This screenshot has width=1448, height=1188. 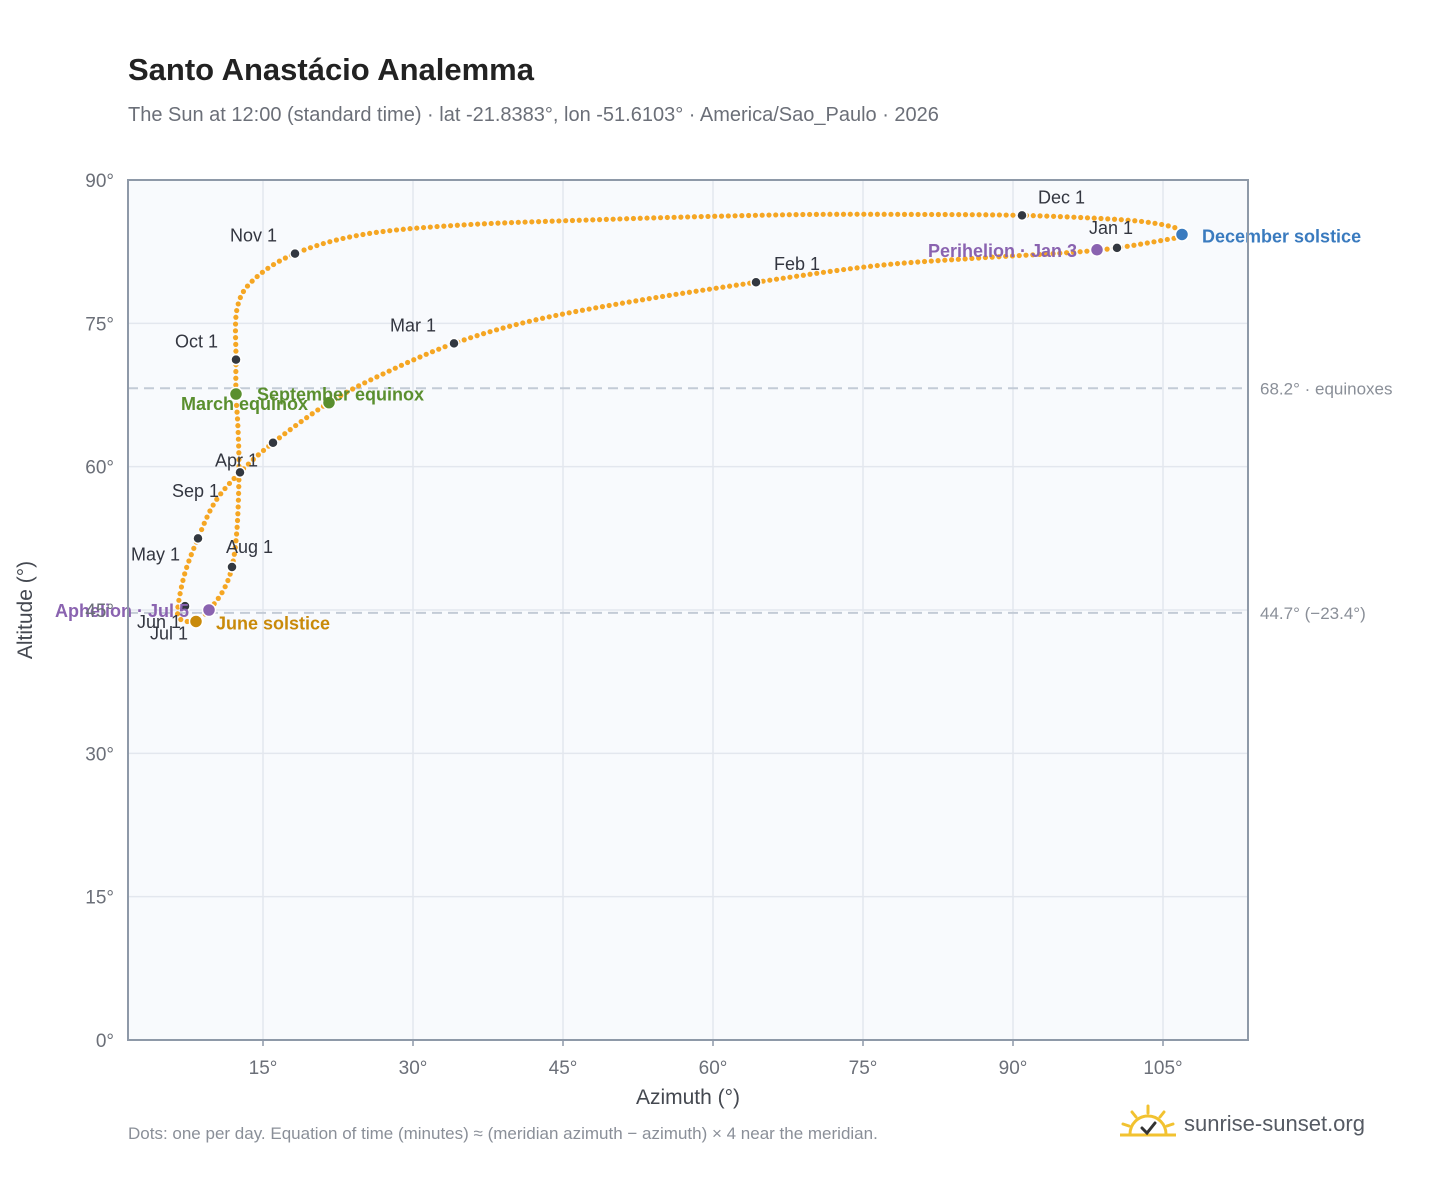 I want to click on y-tick-label: 60°, so click(x=99, y=468).